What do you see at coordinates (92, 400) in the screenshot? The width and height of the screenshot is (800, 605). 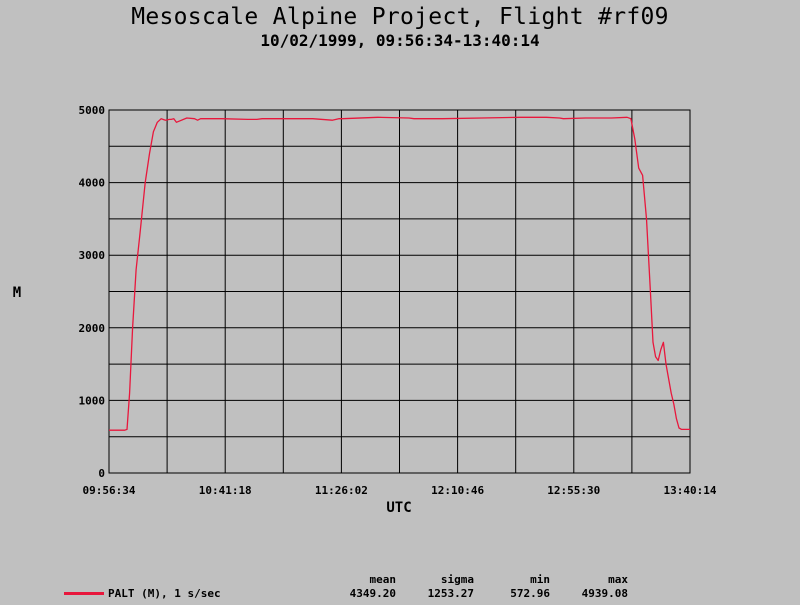 I see `y-tick-label: 1000` at bounding box center [92, 400].